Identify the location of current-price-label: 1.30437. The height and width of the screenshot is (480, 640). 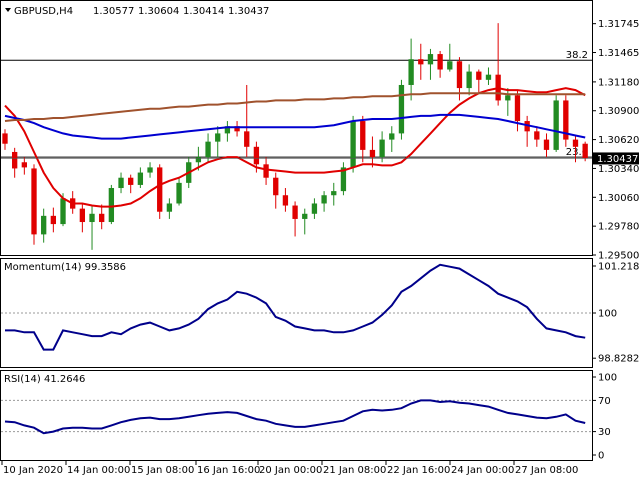
(617, 159).